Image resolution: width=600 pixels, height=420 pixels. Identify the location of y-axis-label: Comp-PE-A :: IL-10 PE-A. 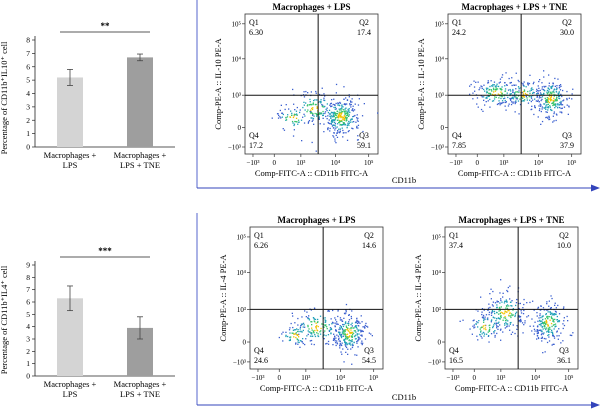
(218, 83).